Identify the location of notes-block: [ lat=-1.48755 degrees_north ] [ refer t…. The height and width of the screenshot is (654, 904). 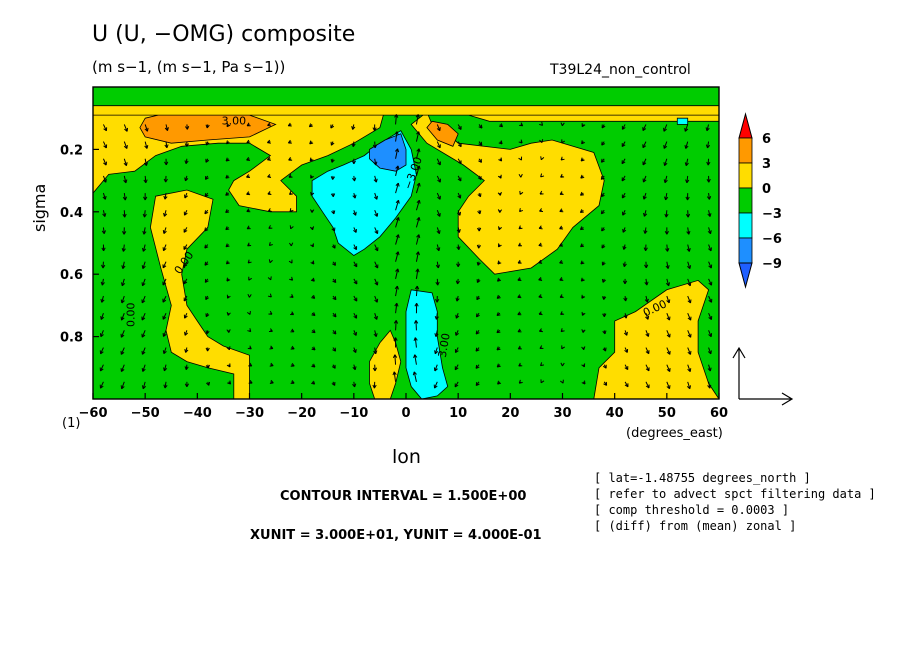
(735, 502).